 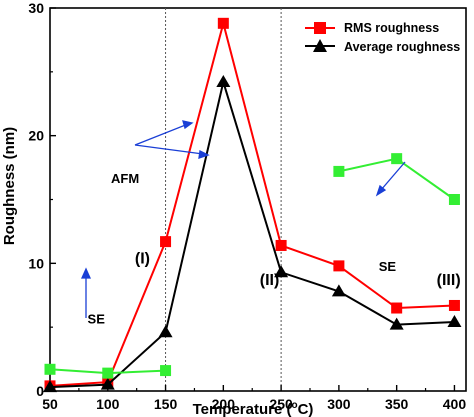 What do you see at coordinates (393, 176) in the screenshot?
I see `se-arrow-line-right` at bounding box center [393, 176].